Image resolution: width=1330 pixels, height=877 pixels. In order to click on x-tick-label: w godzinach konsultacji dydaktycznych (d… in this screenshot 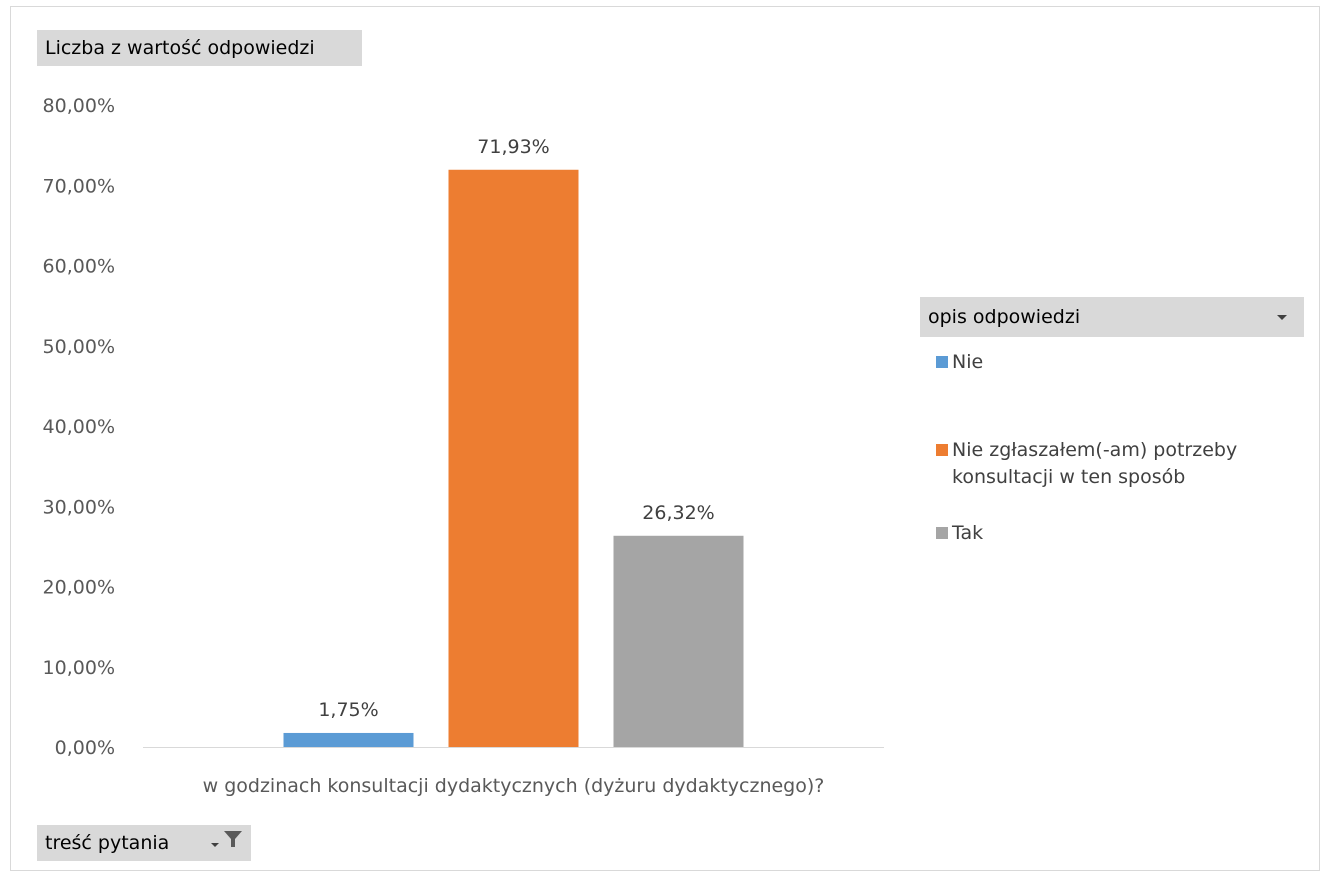, I will do `click(514, 786)`.